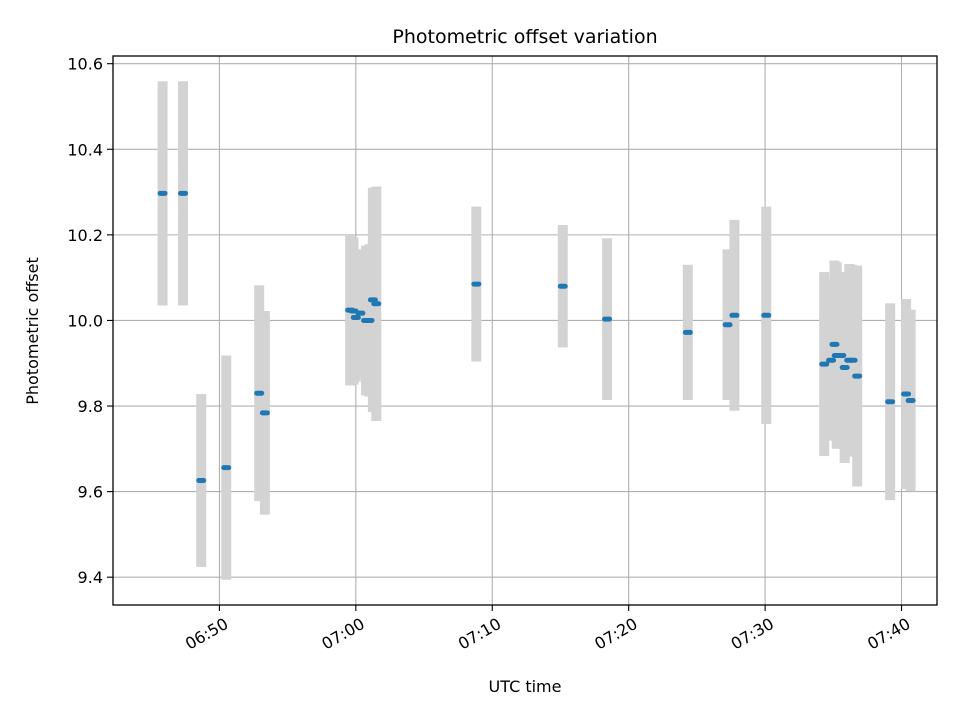 Image resolution: width=960 pixels, height=720 pixels. Describe the element at coordinates (524, 37) in the screenshot. I see `chart-title: Photometric offset variation` at that location.